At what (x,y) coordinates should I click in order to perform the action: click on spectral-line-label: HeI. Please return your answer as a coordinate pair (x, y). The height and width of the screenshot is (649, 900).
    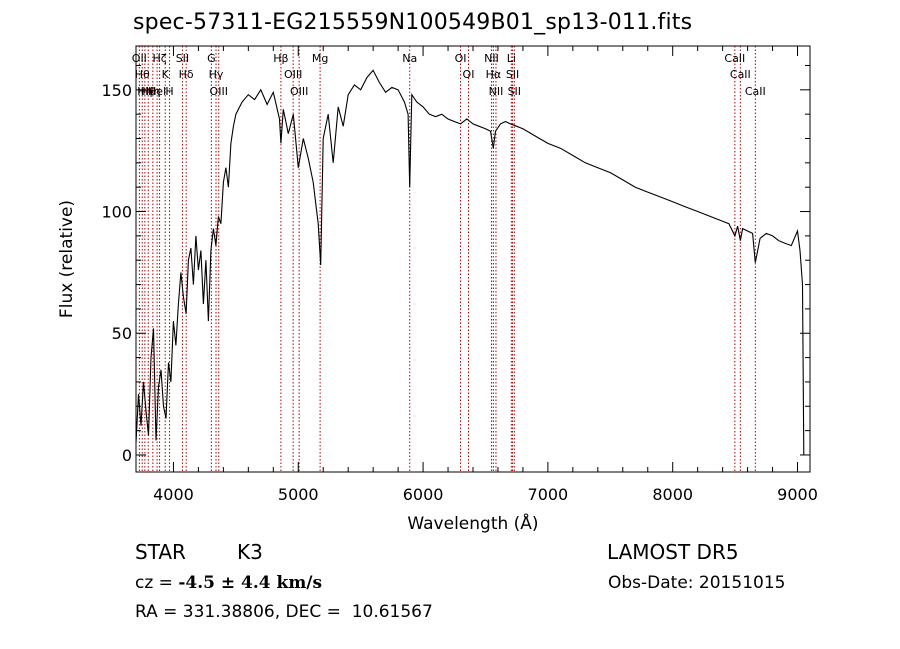
    Looking at the image, I should click on (157, 91).